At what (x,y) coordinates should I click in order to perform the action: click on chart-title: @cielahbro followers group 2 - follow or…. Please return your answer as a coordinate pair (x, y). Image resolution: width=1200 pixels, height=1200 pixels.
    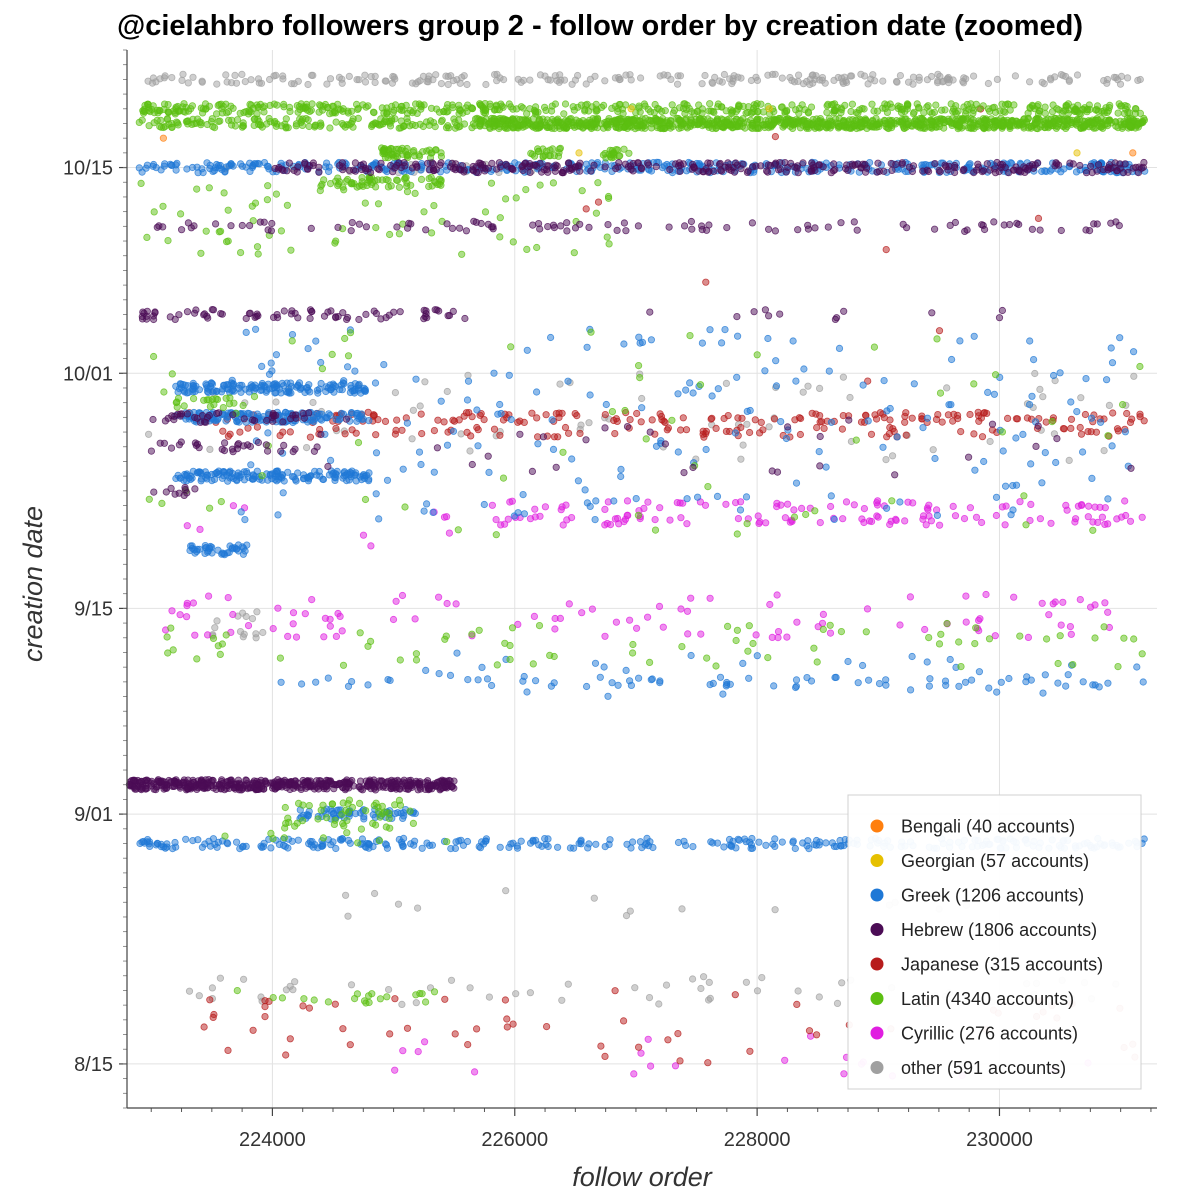
    Looking at the image, I should click on (600, 26).